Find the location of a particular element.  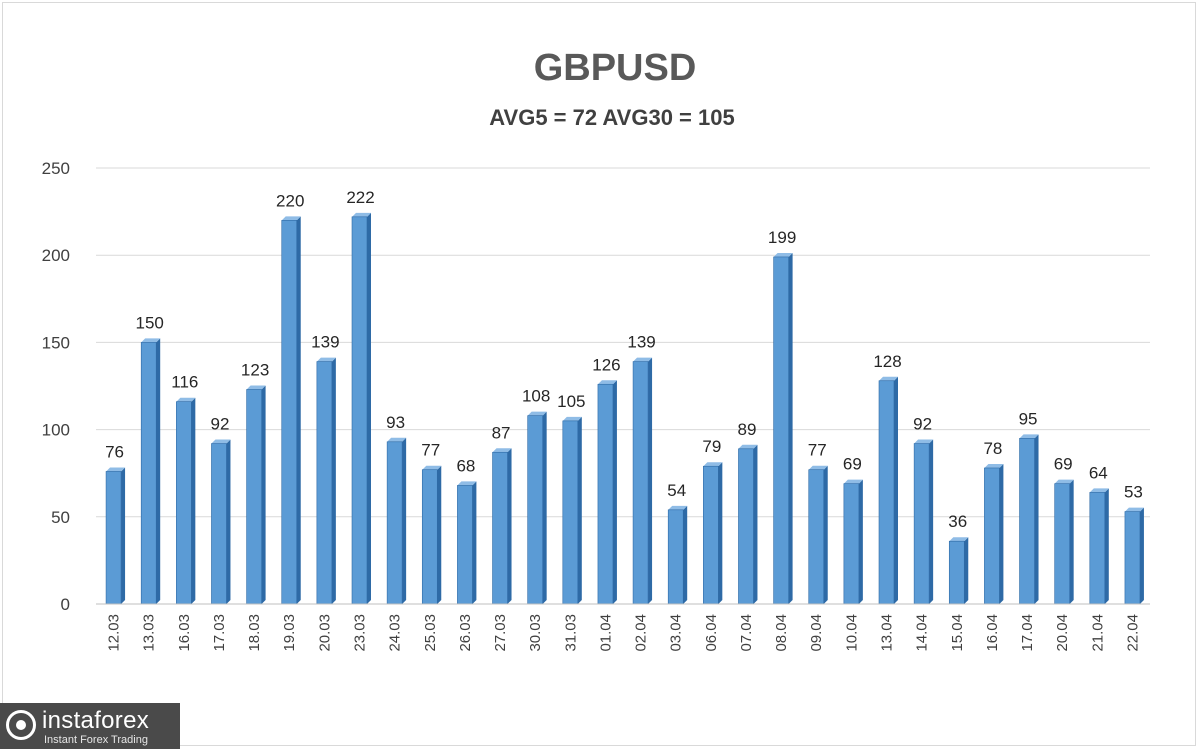

y-axis: 0 50 100 150 200 250 is located at coordinates (56, 386).